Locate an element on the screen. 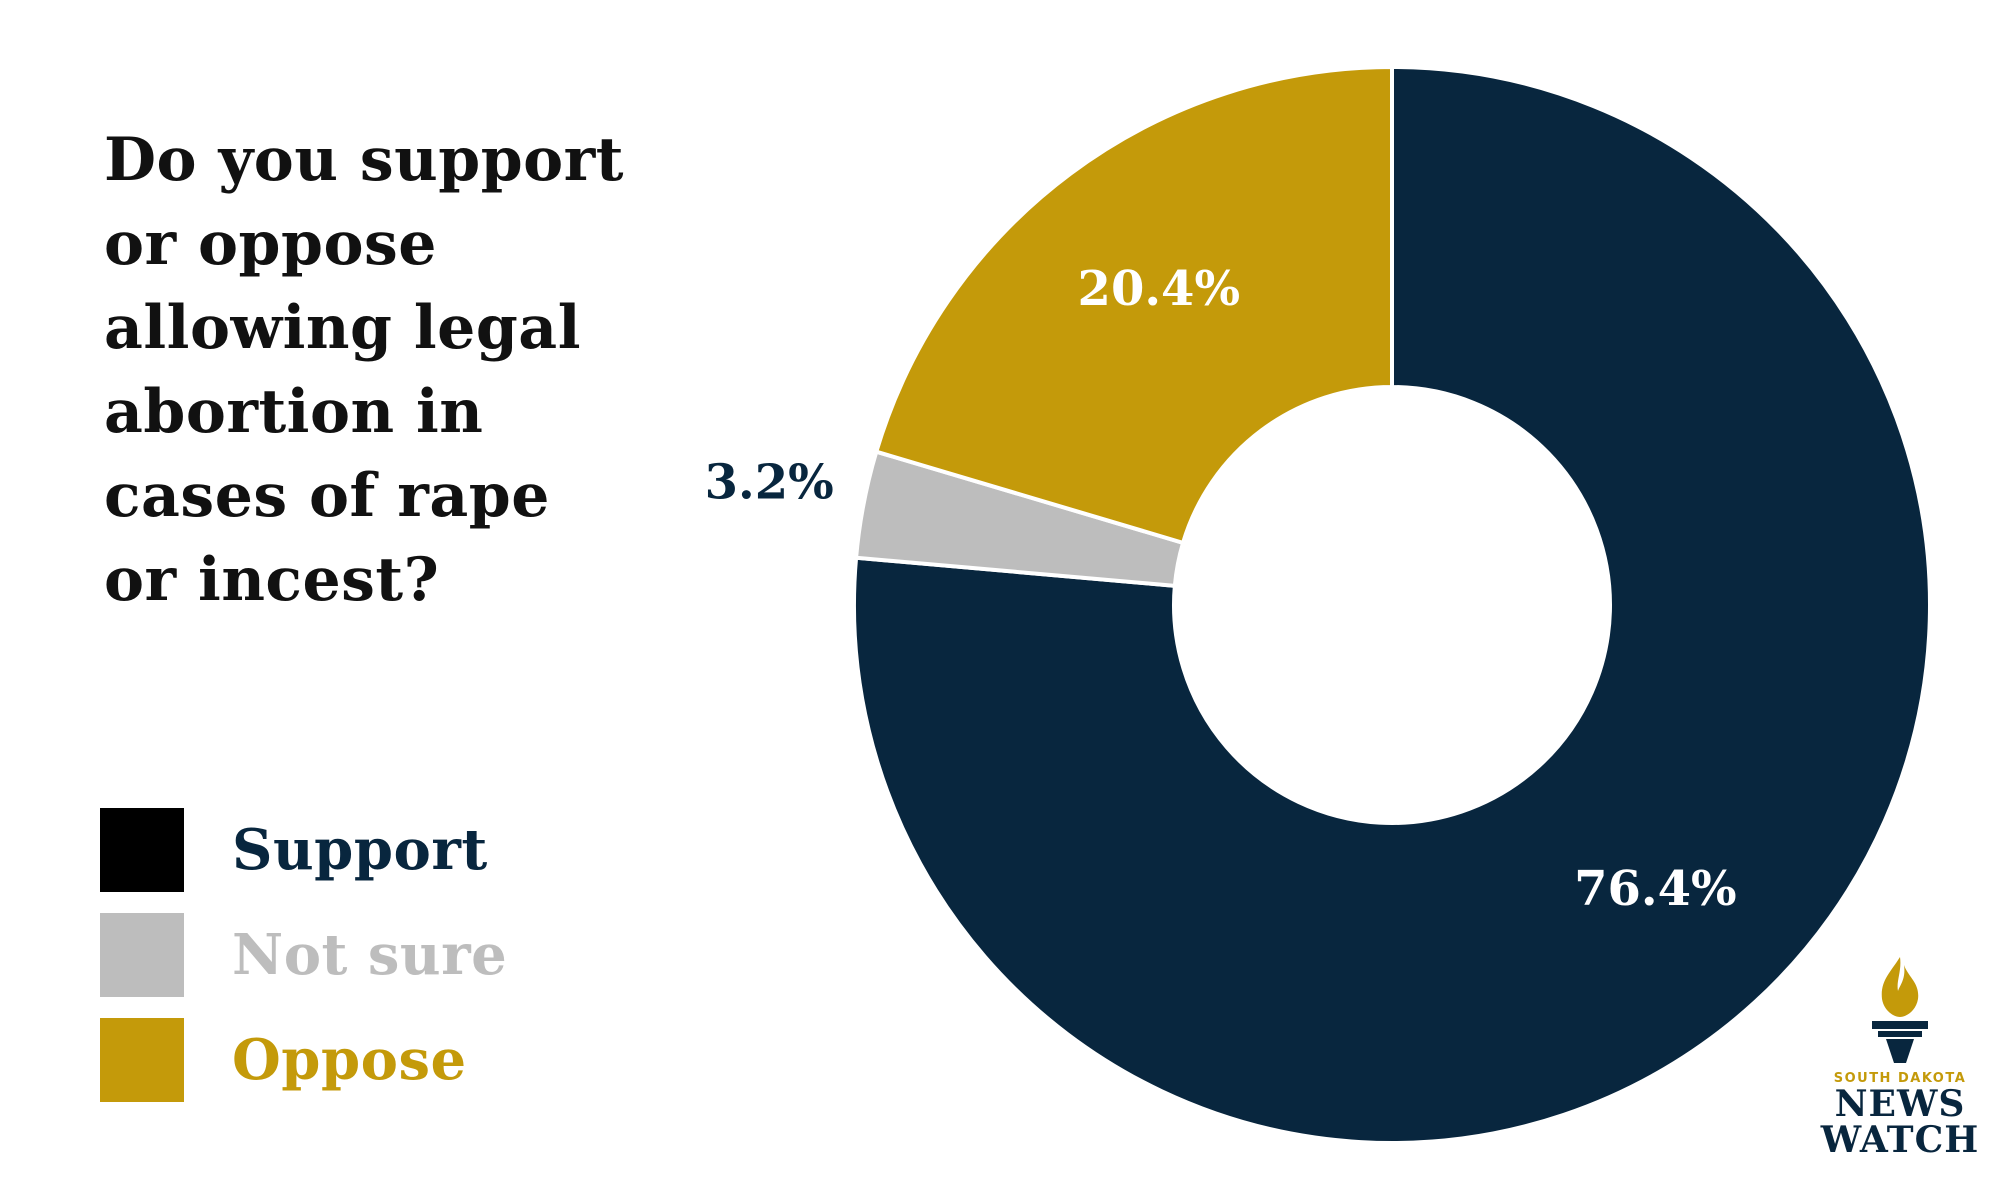 This screenshot has height=1199, width=2000. legend-item-support: Support is located at coordinates (303, 850).